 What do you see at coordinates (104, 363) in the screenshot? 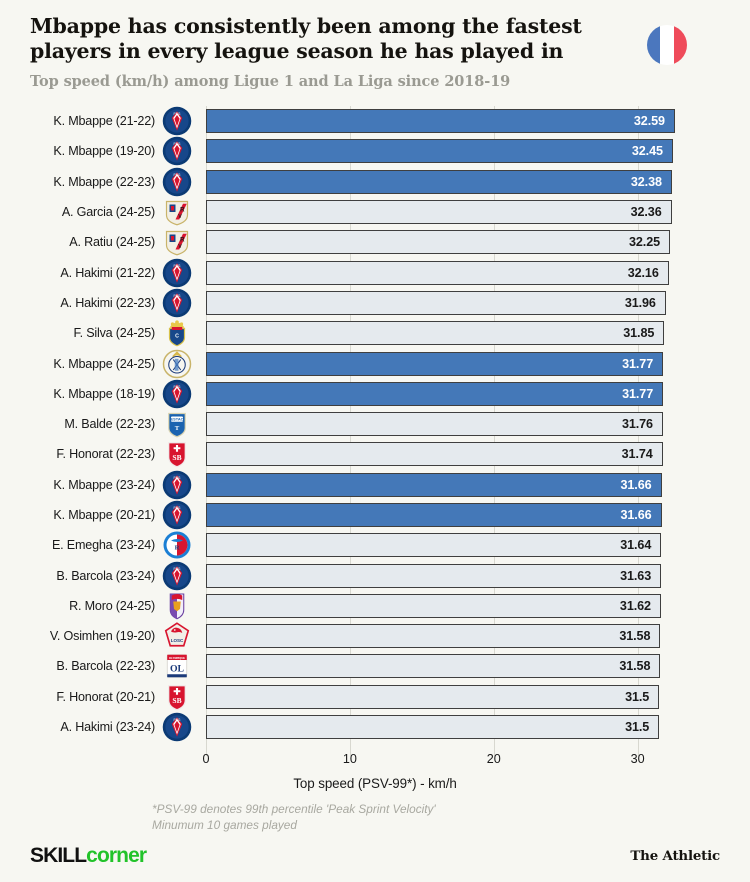
I see `row-player-label: K. Mbappe (24-25)` at bounding box center [104, 363].